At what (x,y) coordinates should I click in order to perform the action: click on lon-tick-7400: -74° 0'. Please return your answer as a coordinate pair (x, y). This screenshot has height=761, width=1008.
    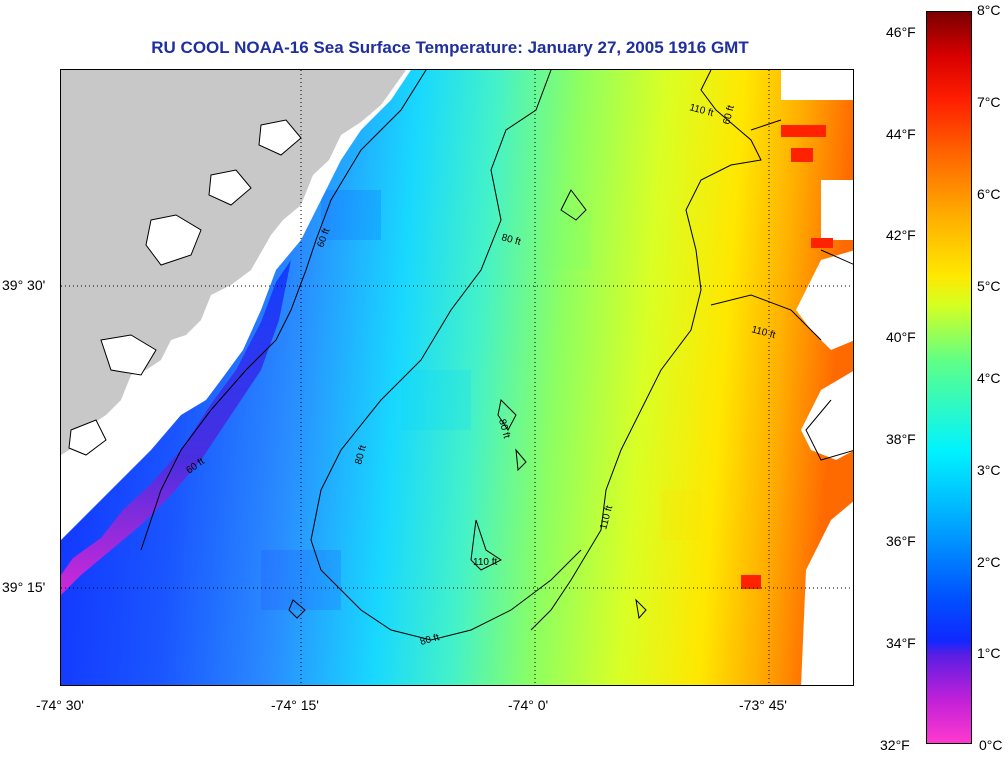
    Looking at the image, I should click on (528, 705).